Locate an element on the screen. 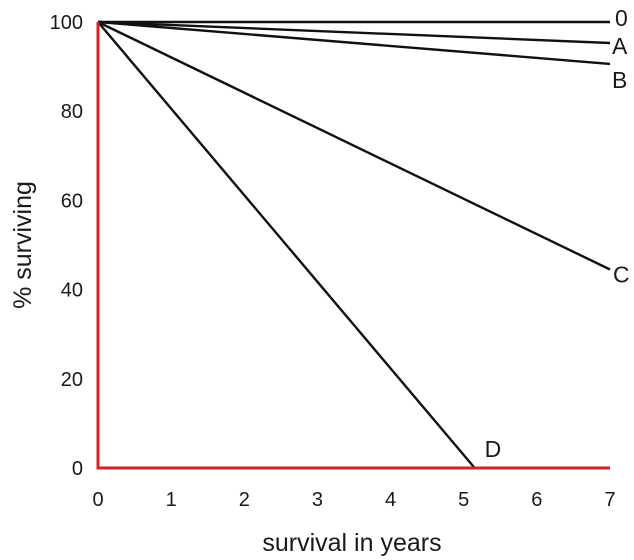  series-line-a is located at coordinates (354, 32).